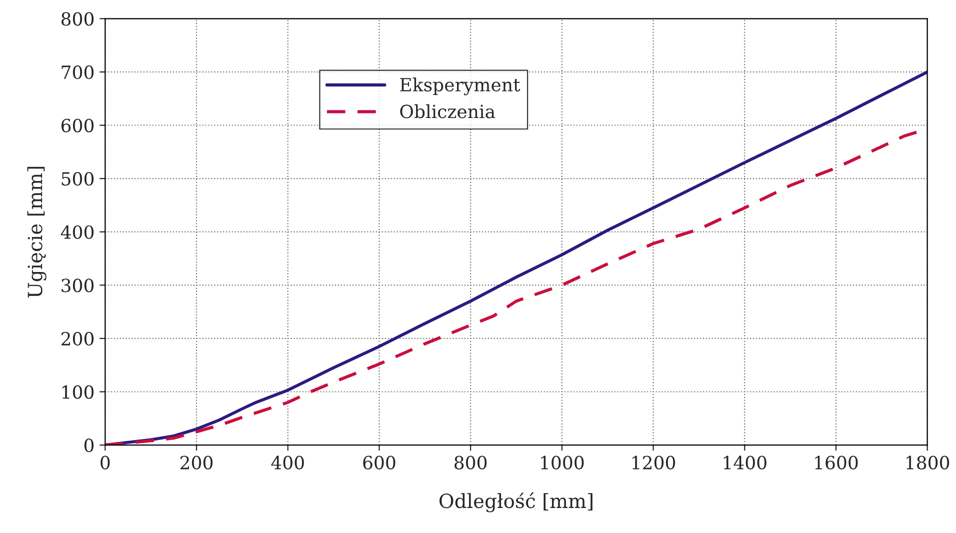 This screenshot has width=956, height=533. Describe the element at coordinates (78, 392) in the screenshot. I see `y-tick-label: 100` at that location.